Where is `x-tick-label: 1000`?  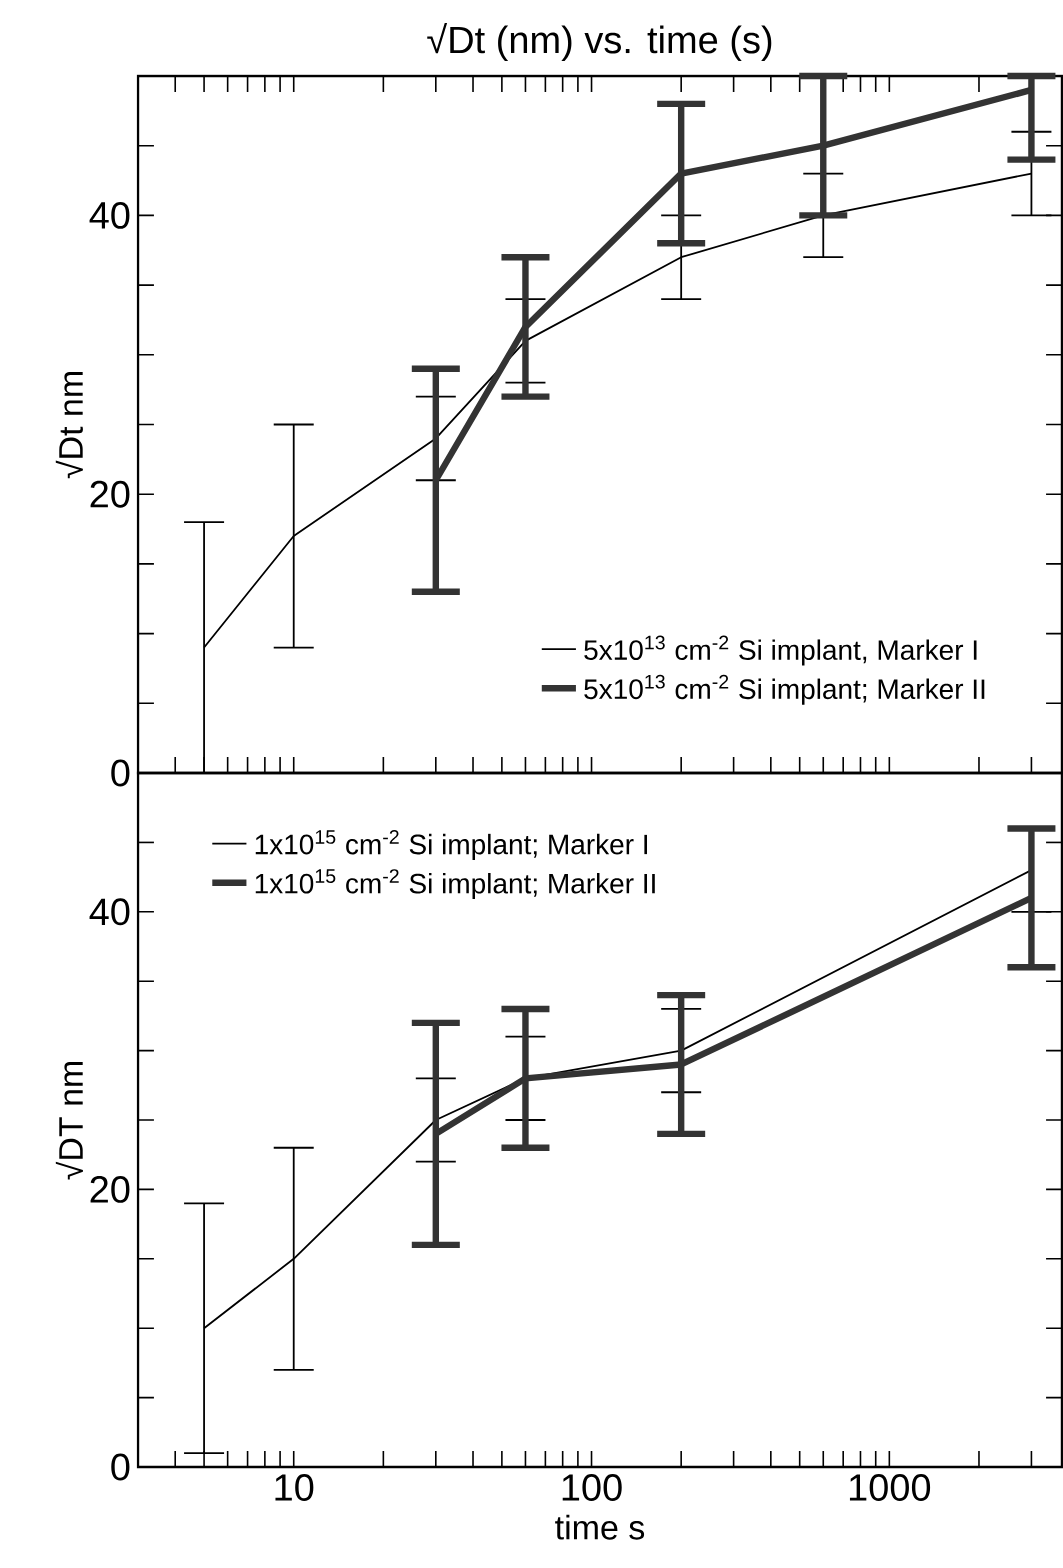 x-tick-label: 1000 is located at coordinates (890, 1487).